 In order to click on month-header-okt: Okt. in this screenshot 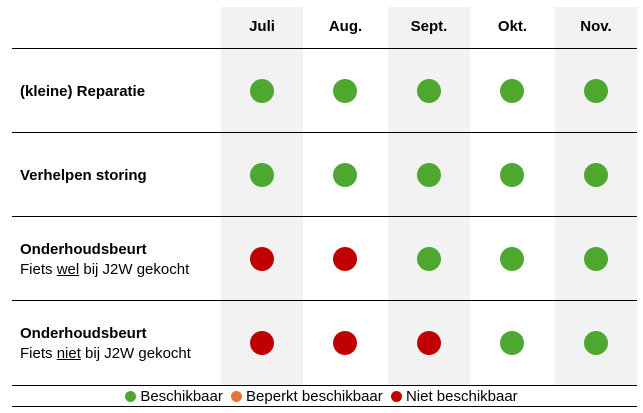, I will do `click(512, 26)`.